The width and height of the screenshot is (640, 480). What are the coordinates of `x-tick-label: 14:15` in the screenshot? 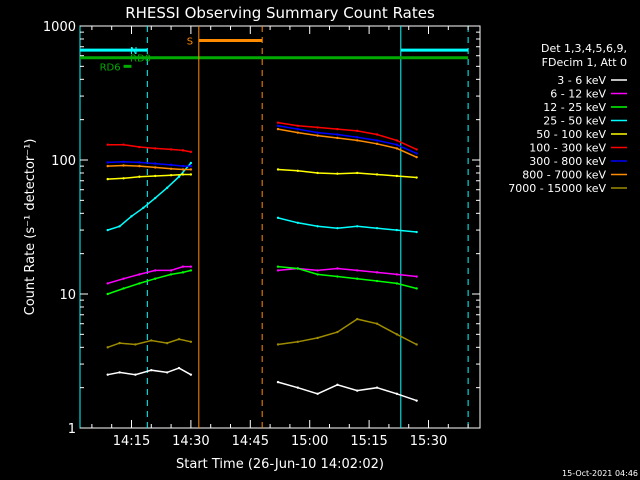 It's located at (131, 441).